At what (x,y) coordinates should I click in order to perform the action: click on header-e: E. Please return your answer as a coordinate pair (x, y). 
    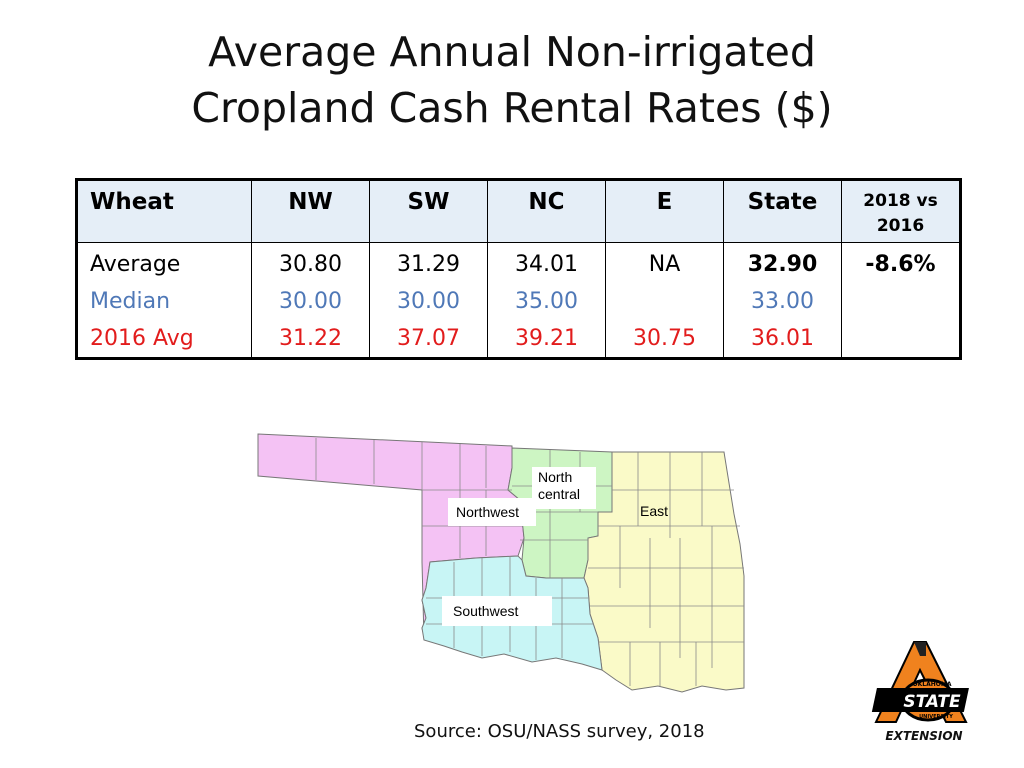
    Looking at the image, I should click on (664, 211).